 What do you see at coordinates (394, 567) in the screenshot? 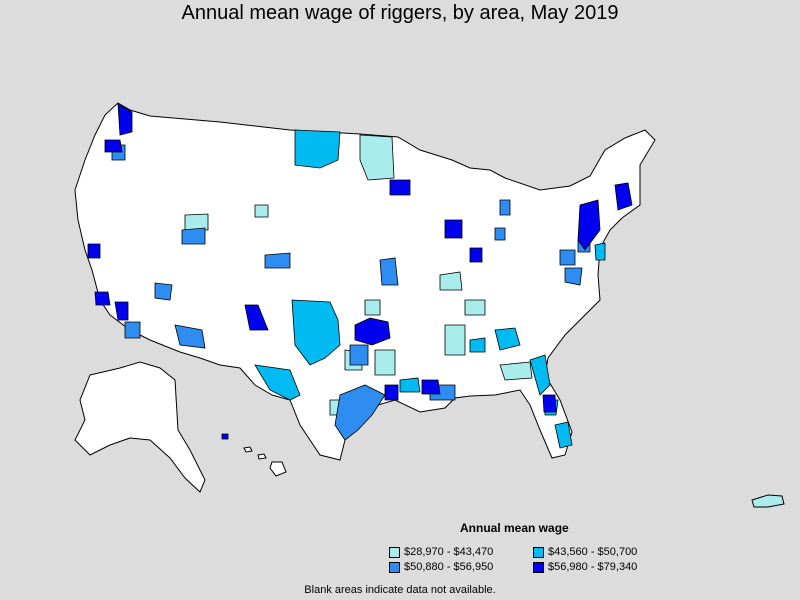
I see `legend-swatch-bin3` at bounding box center [394, 567].